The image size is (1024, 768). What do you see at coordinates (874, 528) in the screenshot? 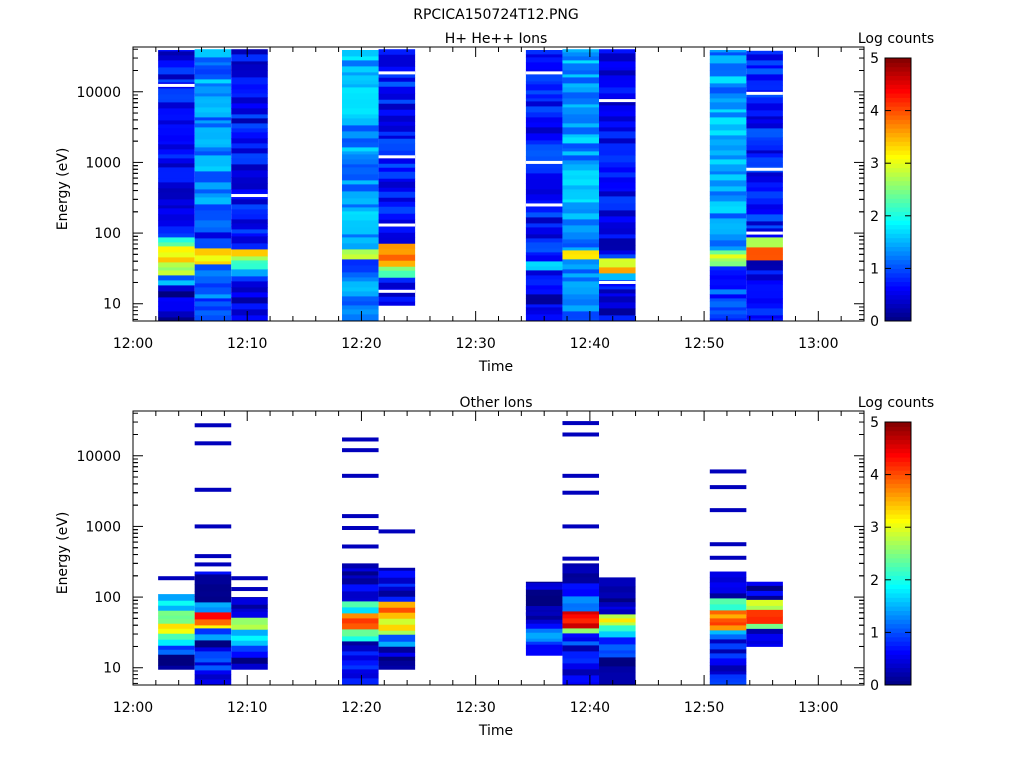
I see `colorbar-tick-label: 3` at bounding box center [874, 528].